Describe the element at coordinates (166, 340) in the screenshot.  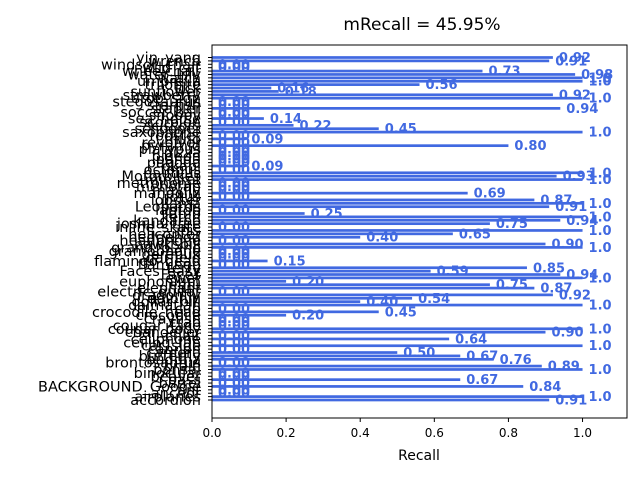
I see `category-label: cellphone` at that location.